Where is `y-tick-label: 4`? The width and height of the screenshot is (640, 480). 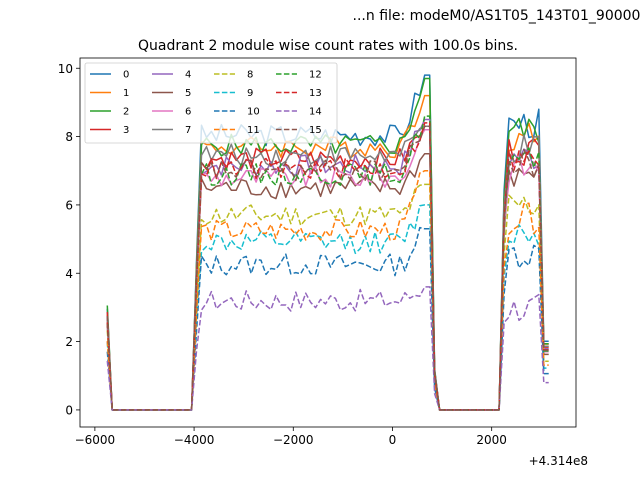
y-tick-label: 4 is located at coordinates (69, 274).